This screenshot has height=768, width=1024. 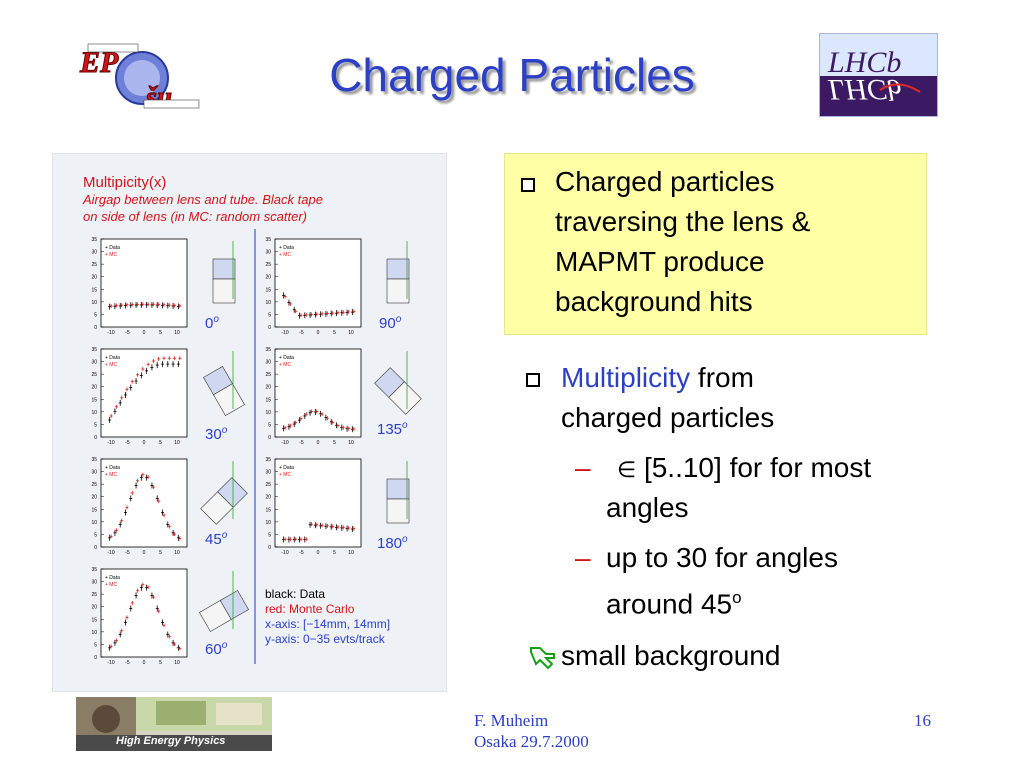 I want to click on legend-black: black: Data, so click(x=295, y=594).